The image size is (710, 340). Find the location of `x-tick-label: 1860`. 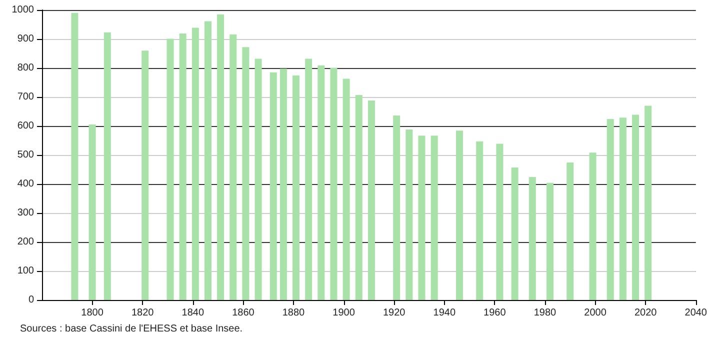

x-tick-label: 1860 is located at coordinates (243, 313).